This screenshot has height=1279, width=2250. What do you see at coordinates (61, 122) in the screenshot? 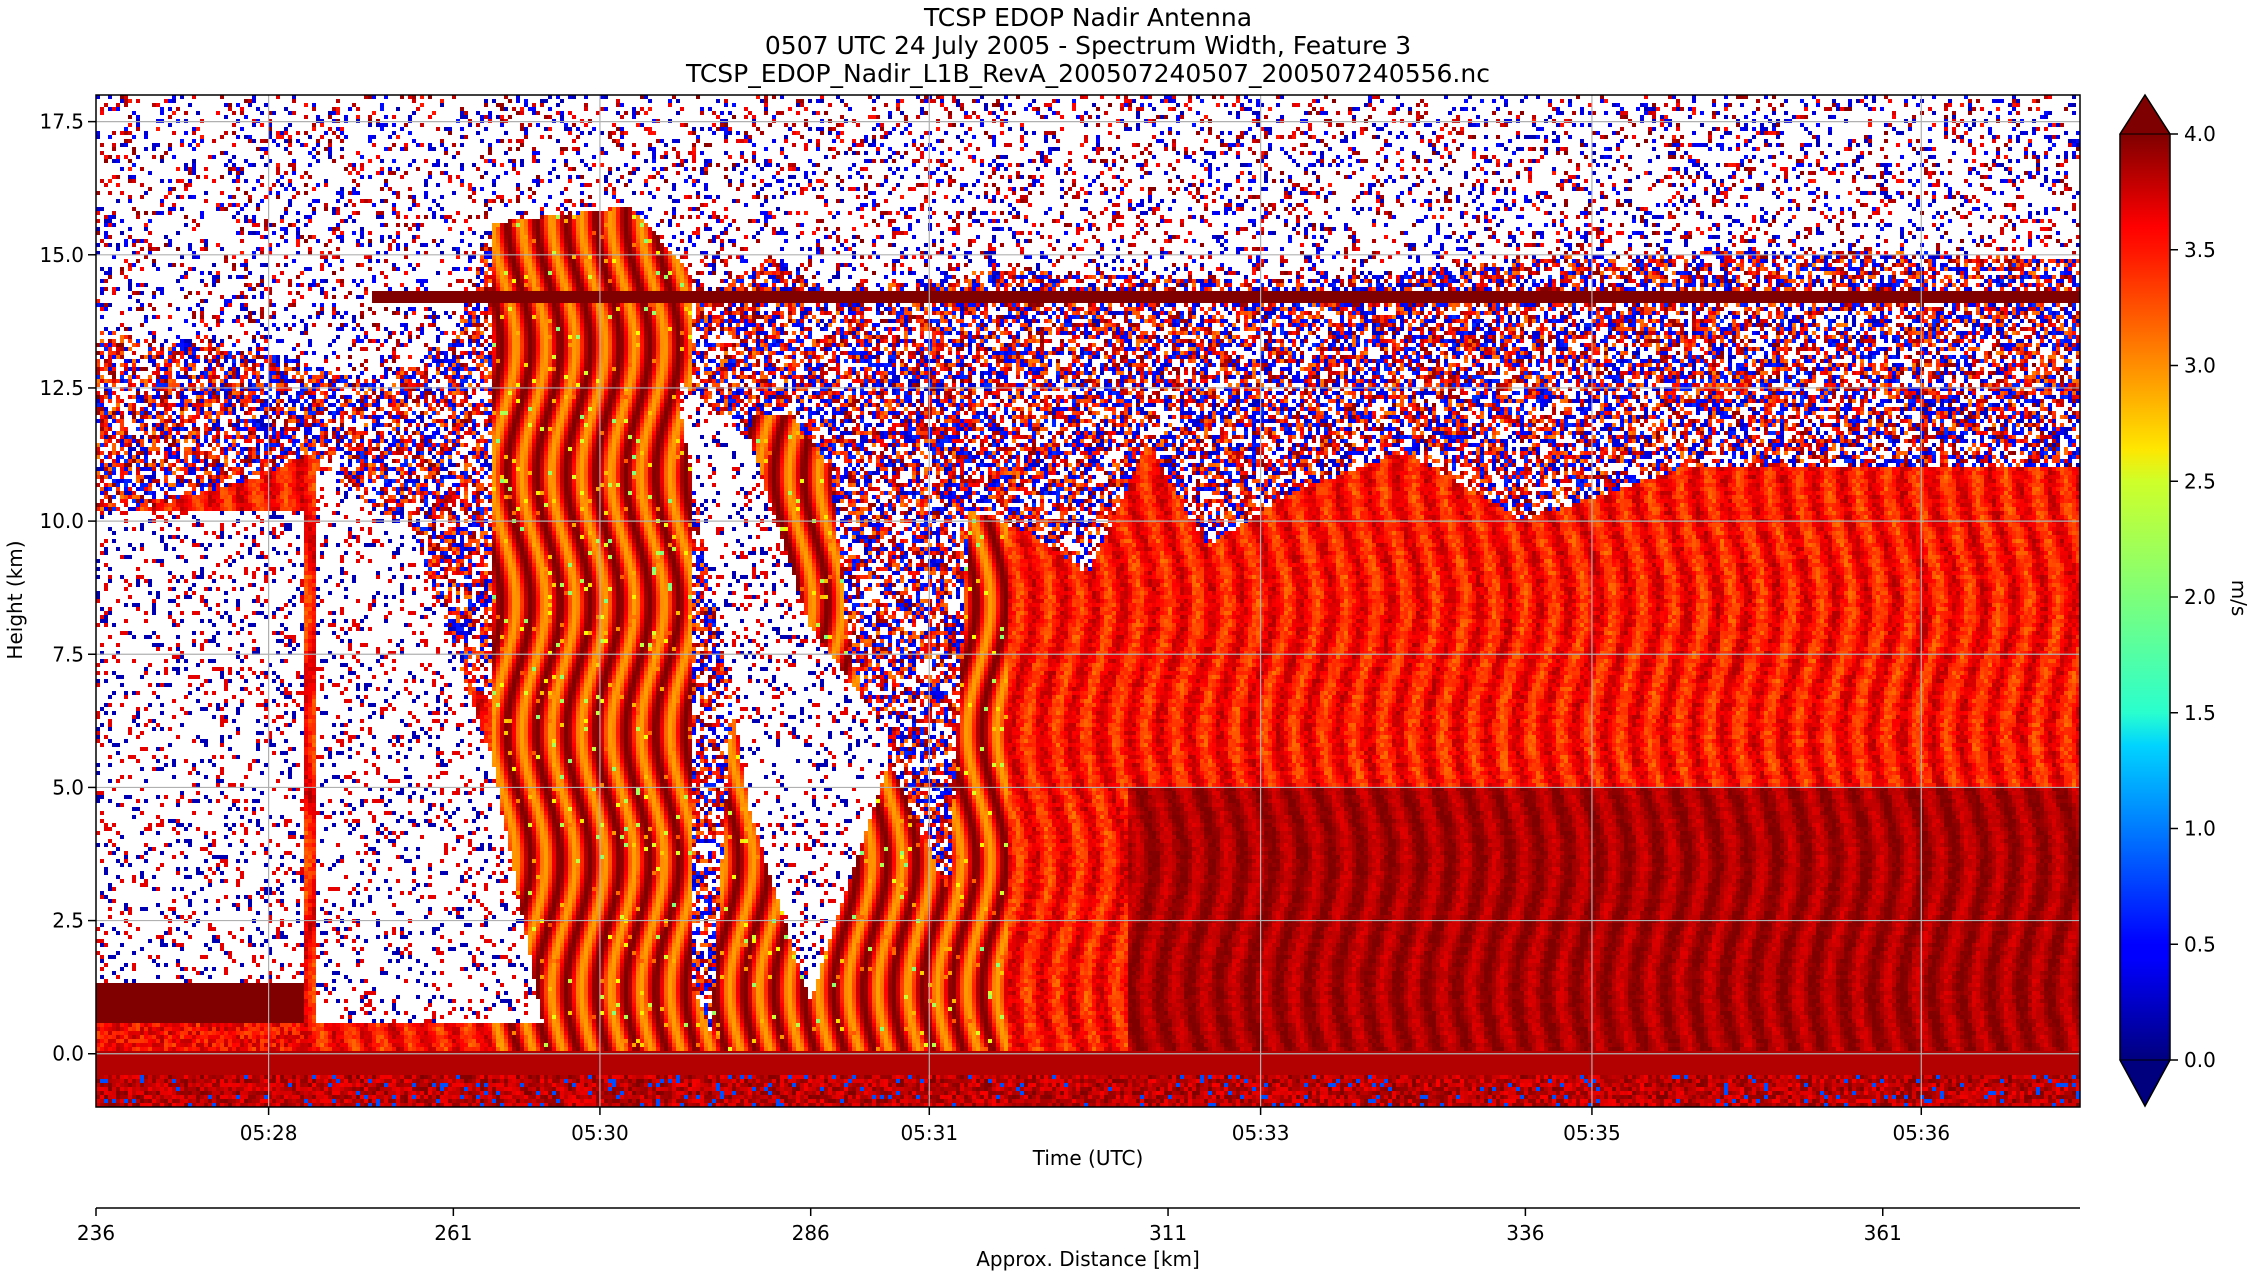
I see `y-tick-label: 17.5` at bounding box center [61, 122].